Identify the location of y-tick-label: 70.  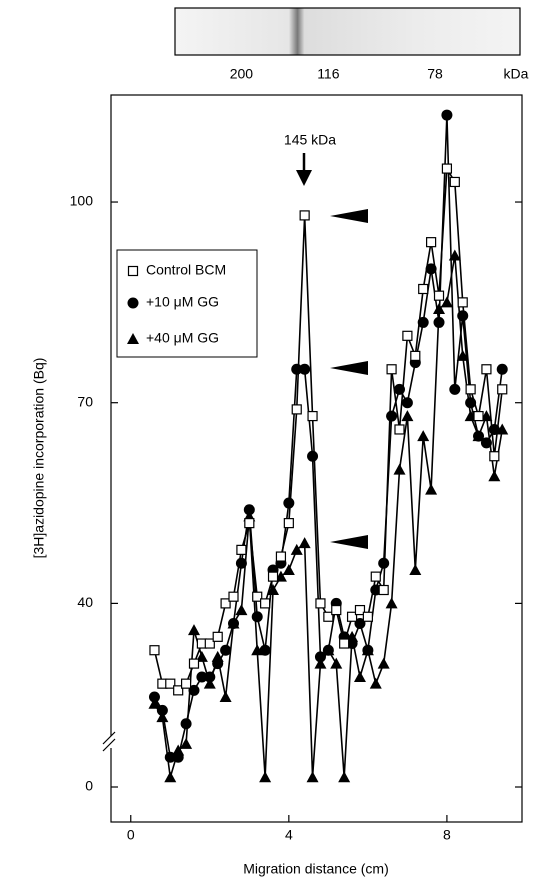
(85, 401).